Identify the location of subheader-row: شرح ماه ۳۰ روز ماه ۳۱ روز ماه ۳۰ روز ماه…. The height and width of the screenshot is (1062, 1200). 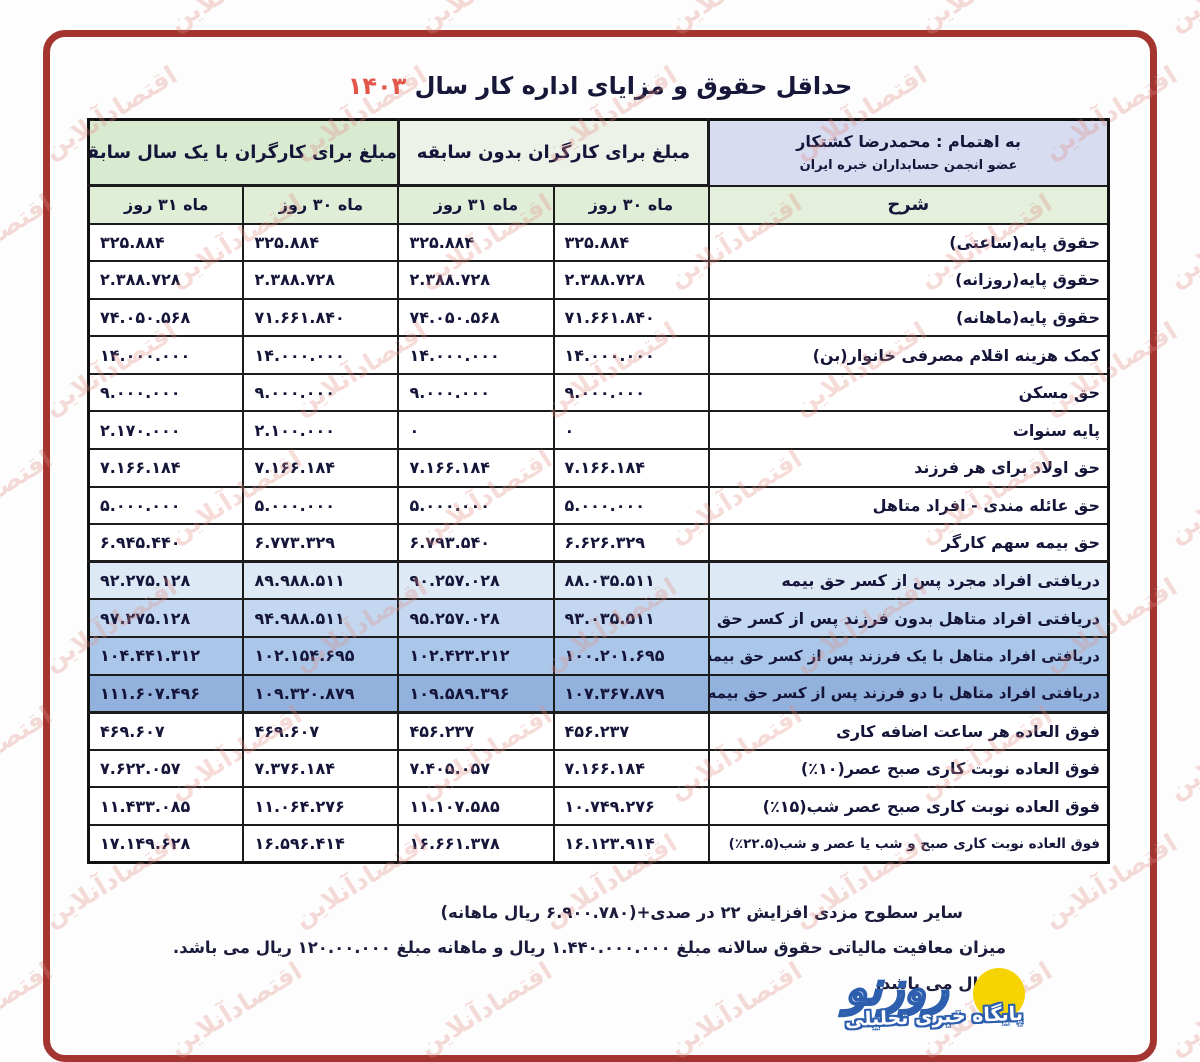
(598, 204).